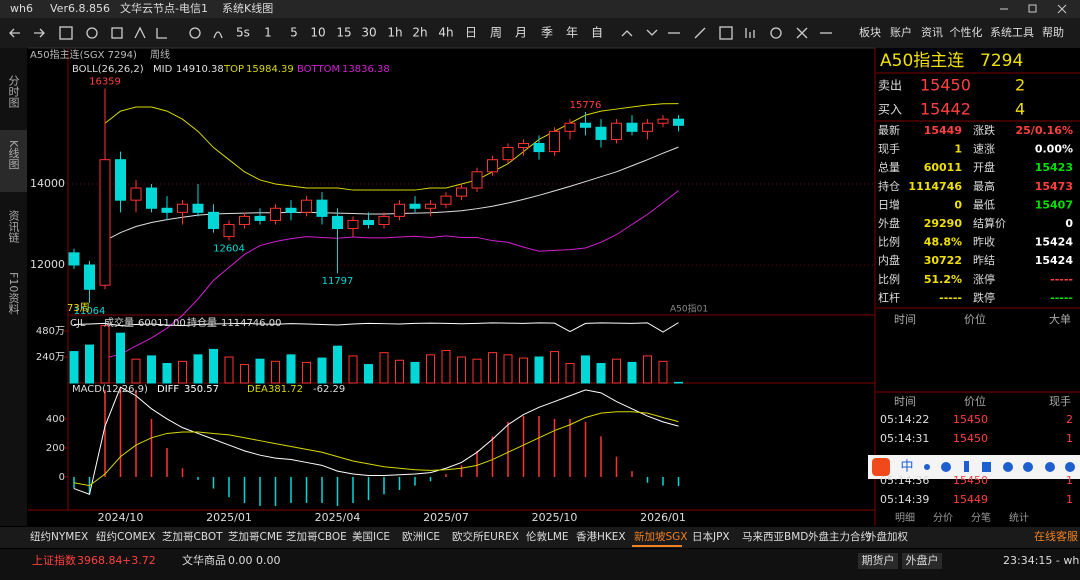 Image resolution: width=1080 pixels, height=580 pixels. I want to click on sidebar-tab: K线图, so click(13, 155).